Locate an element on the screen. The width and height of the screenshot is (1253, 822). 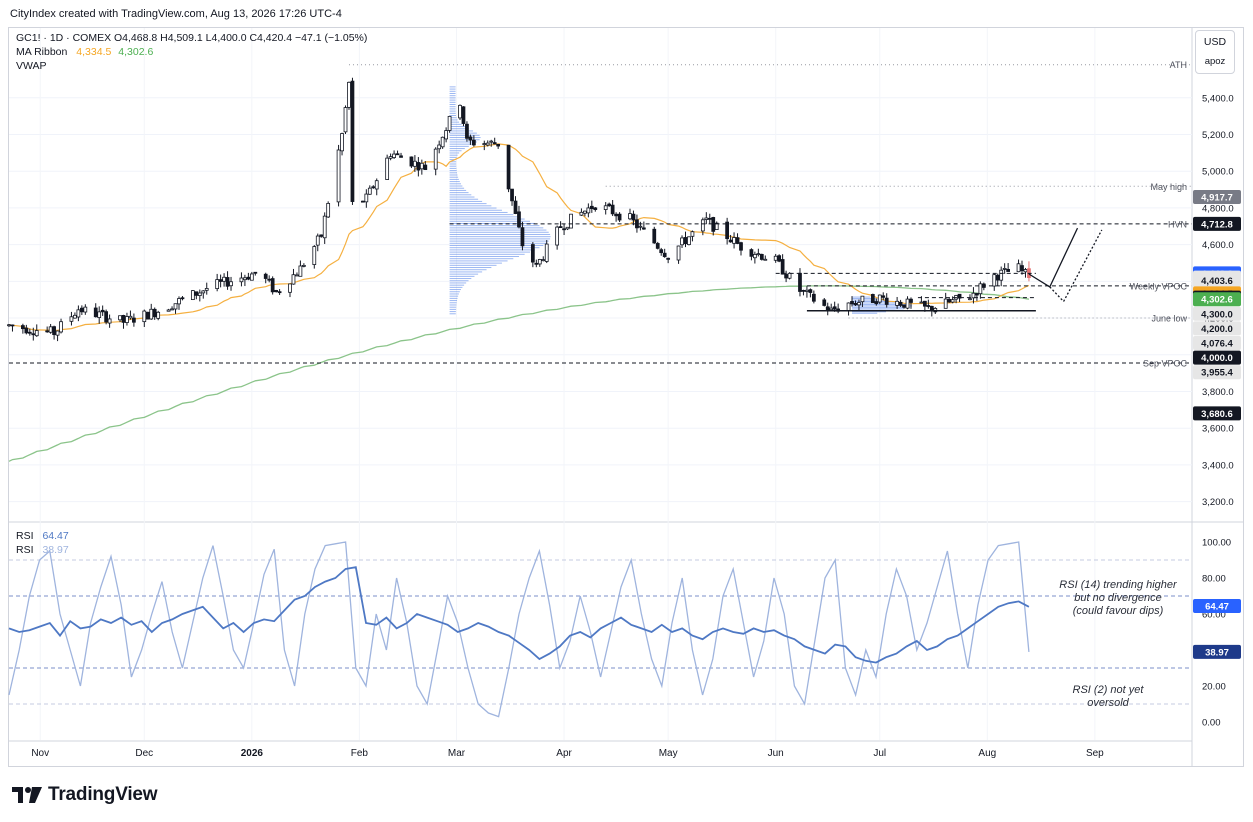
time-tick-label: Aug is located at coordinates (987, 753).